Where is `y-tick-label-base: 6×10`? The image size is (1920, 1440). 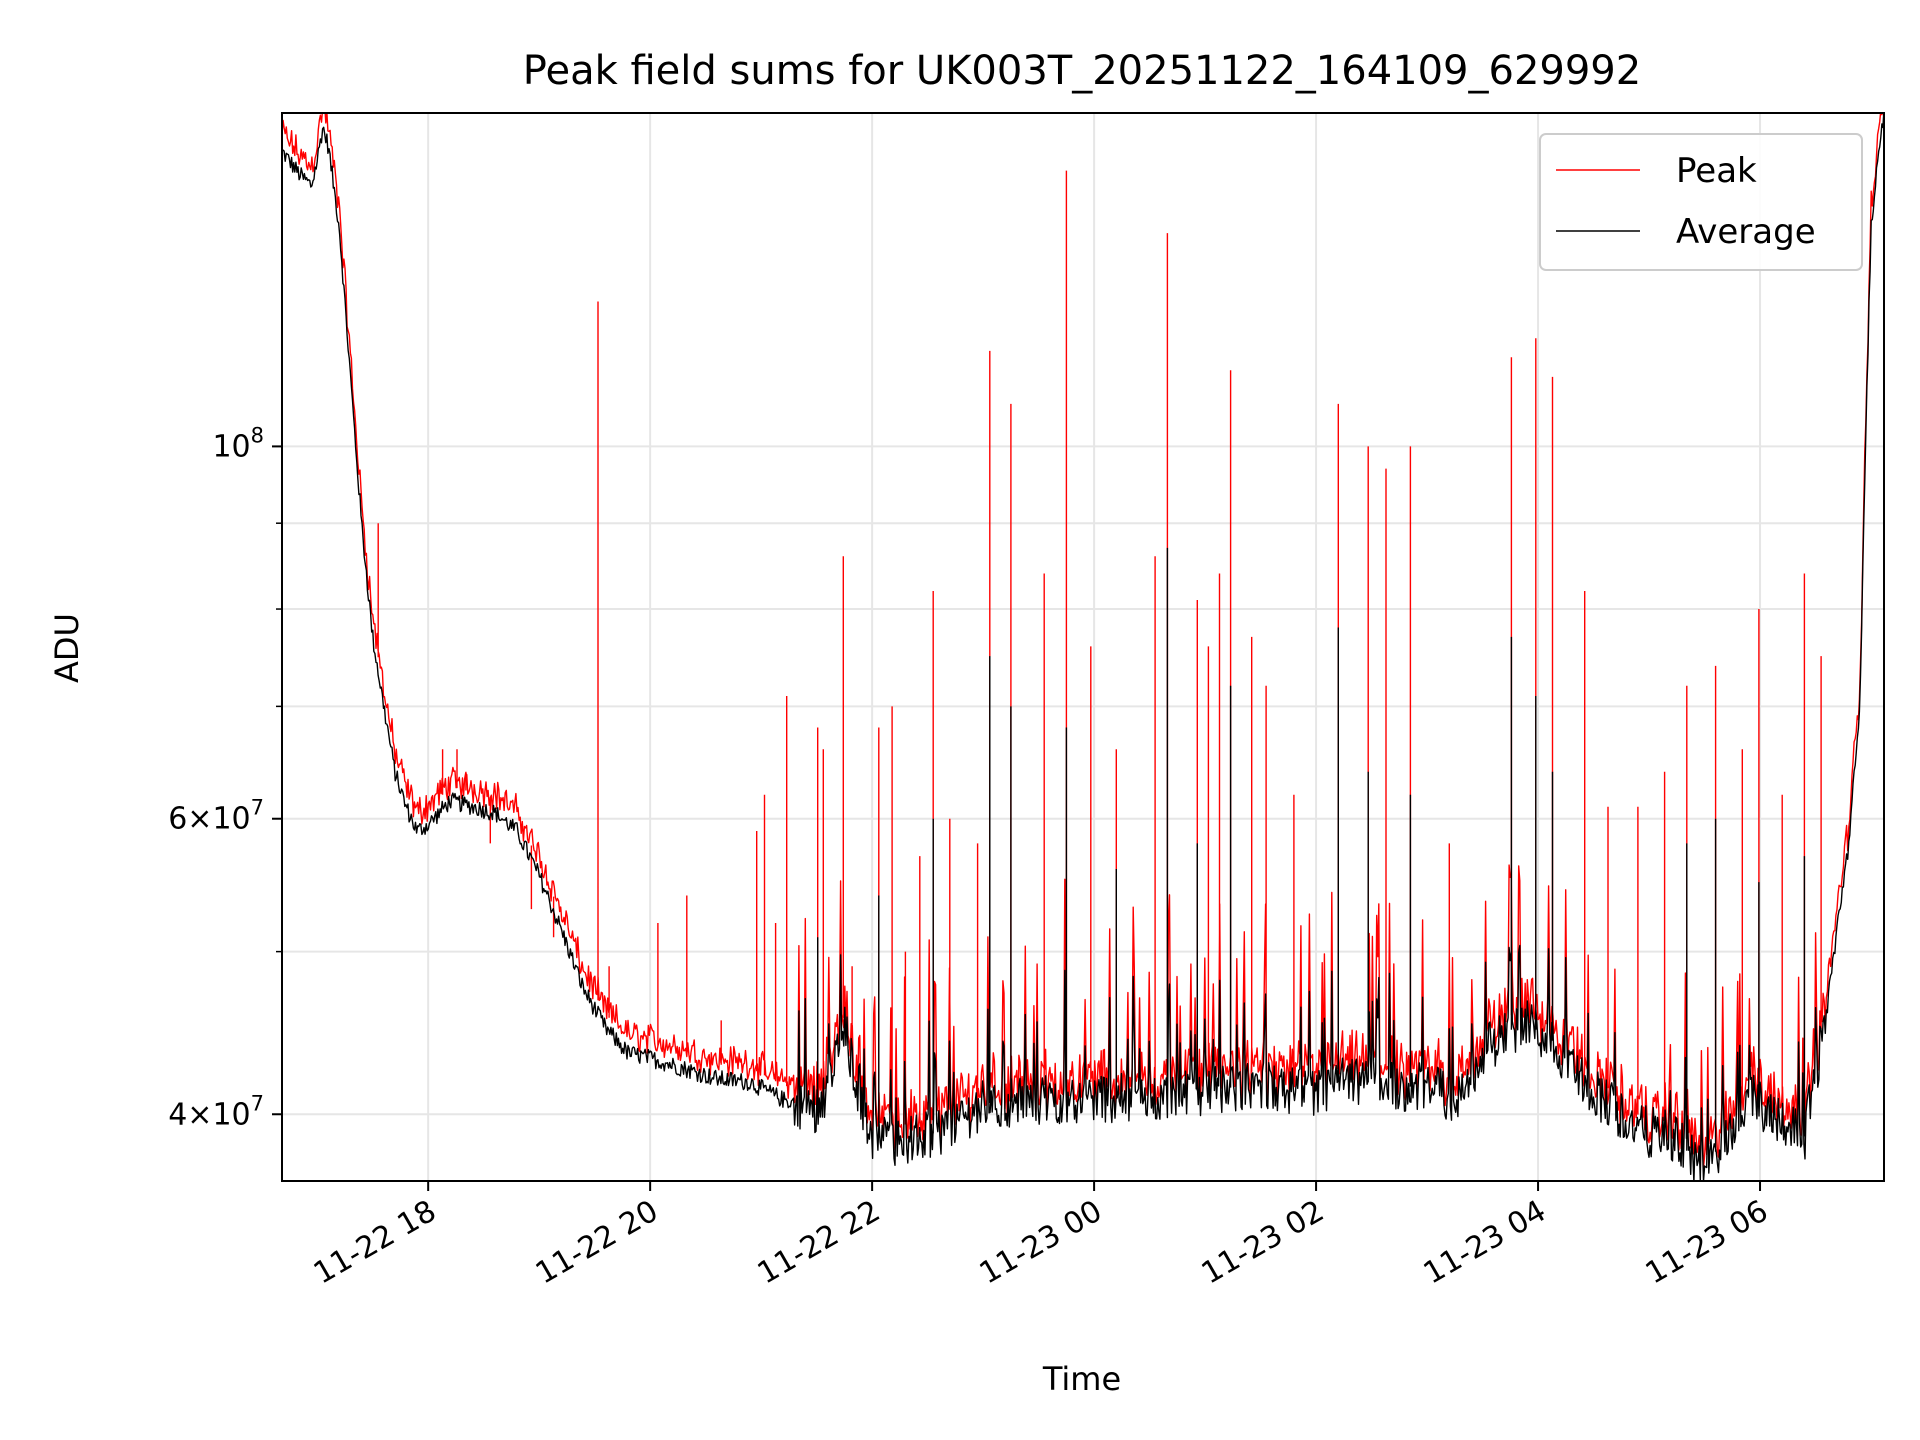 y-tick-label-base: 6×10 is located at coordinates (209, 819).